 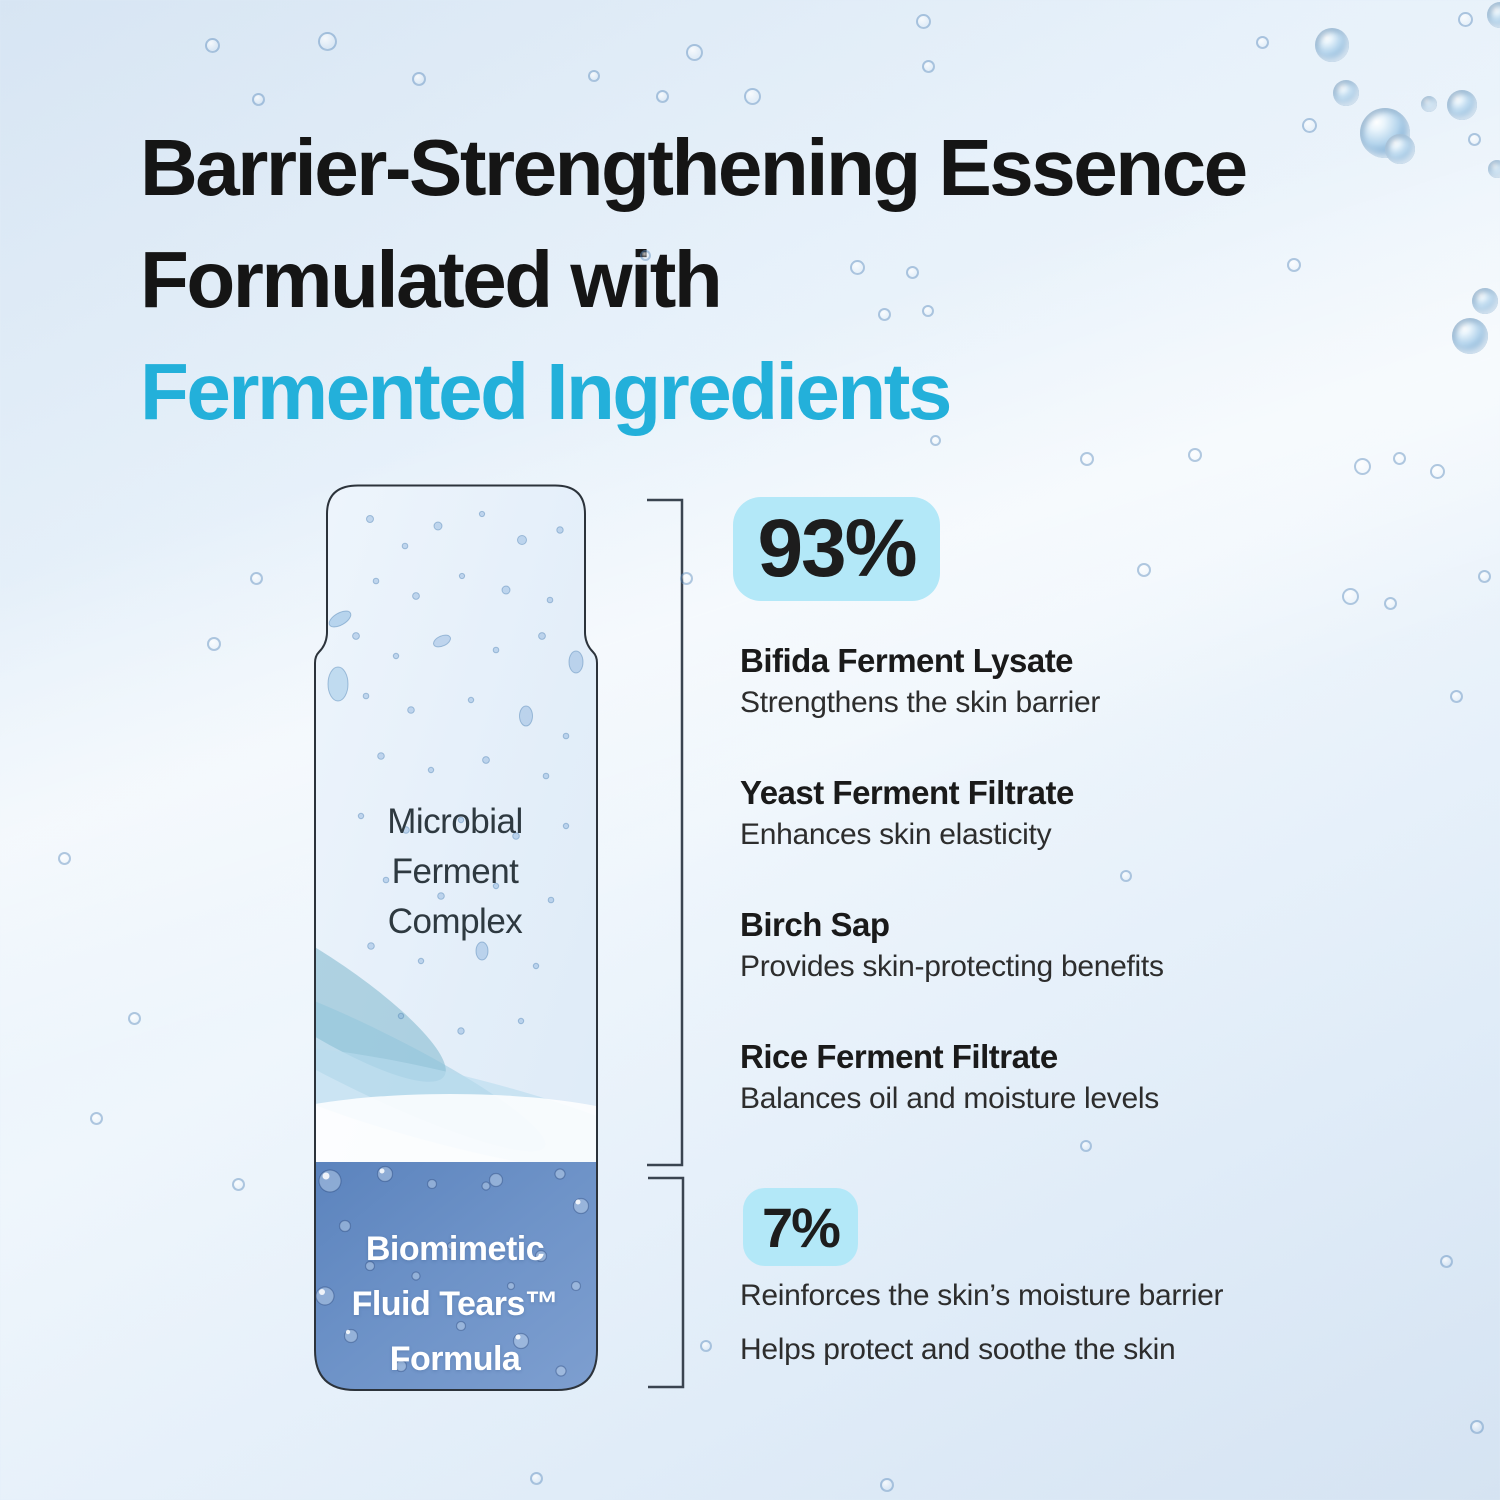 What do you see at coordinates (815, 924) in the screenshot?
I see `ingredient-name: Birch Sap` at bounding box center [815, 924].